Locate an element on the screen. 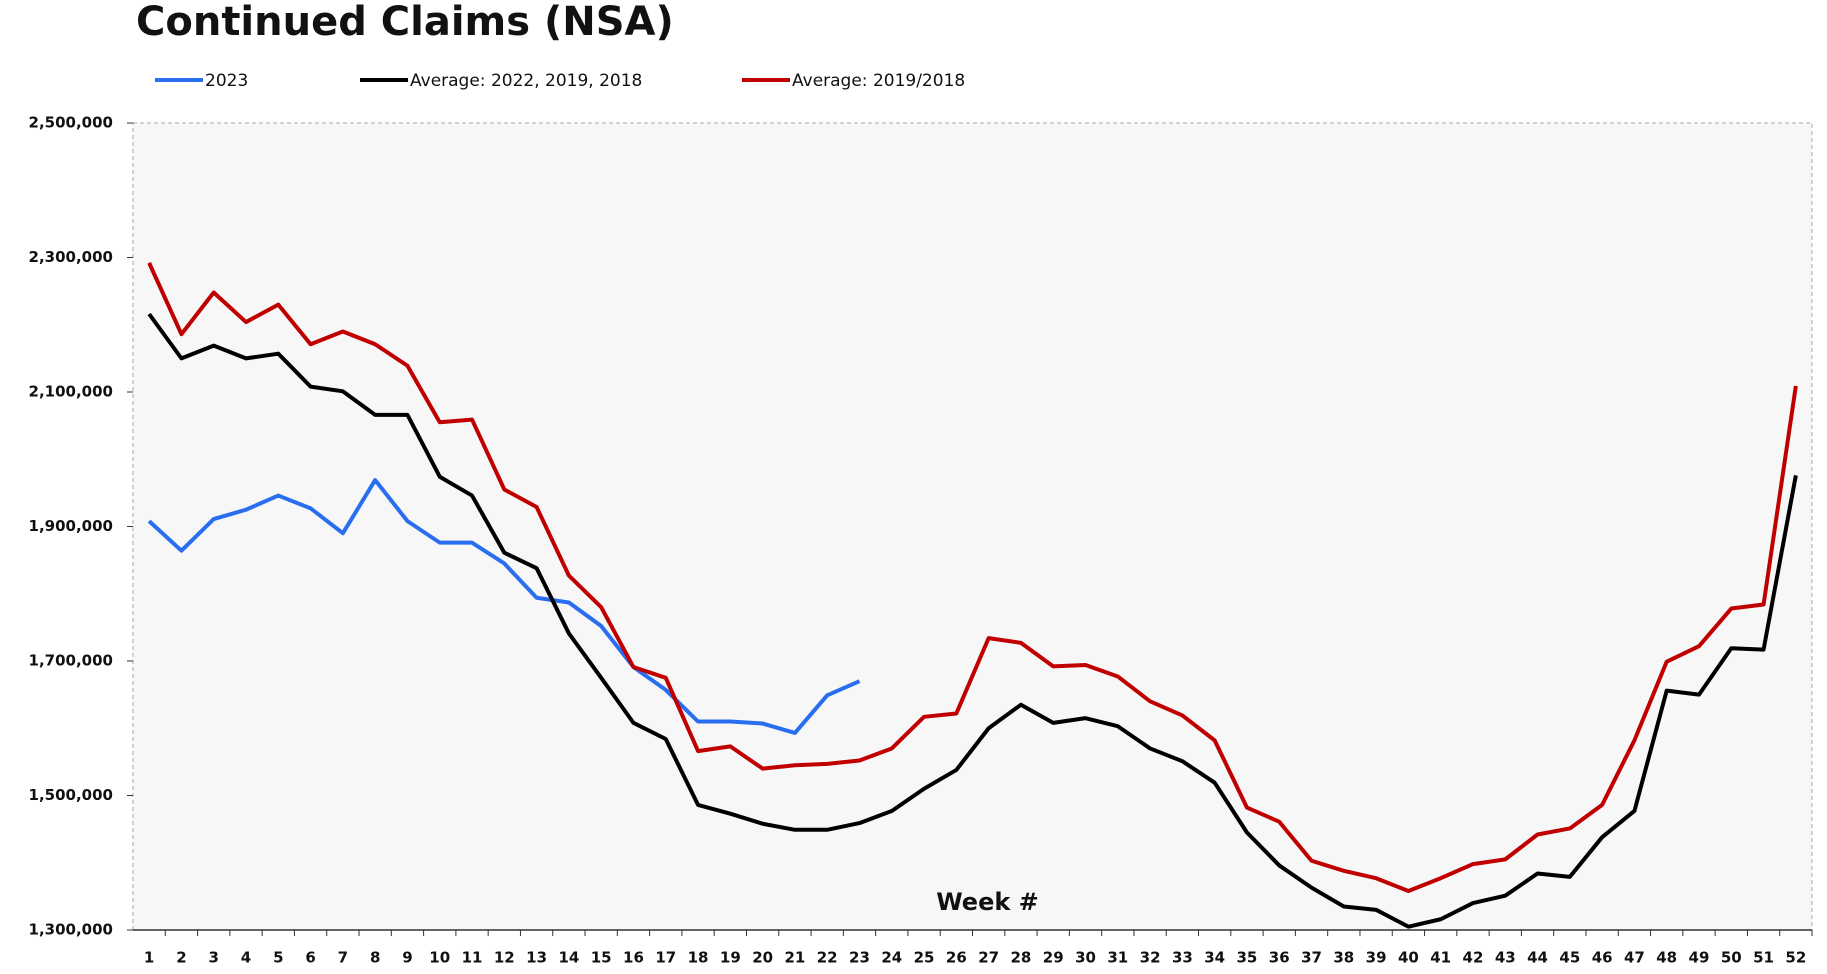 This screenshot has width=1827, height=974. chart-title: Continued Claims (NSA) is located at coordinates (405, 22).